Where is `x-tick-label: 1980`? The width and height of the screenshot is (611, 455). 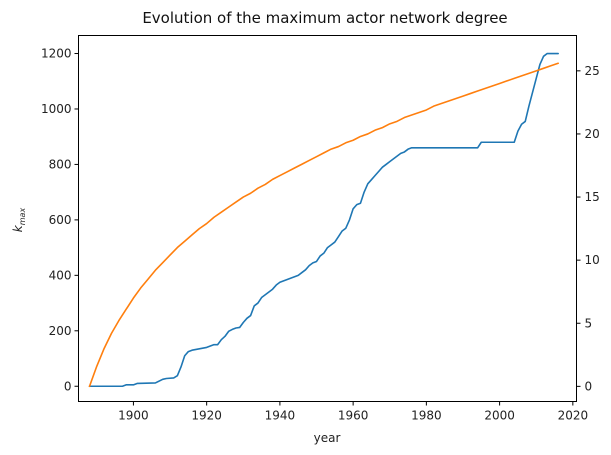 x-tick-label: 1980 is located at coordinates (426, 416).